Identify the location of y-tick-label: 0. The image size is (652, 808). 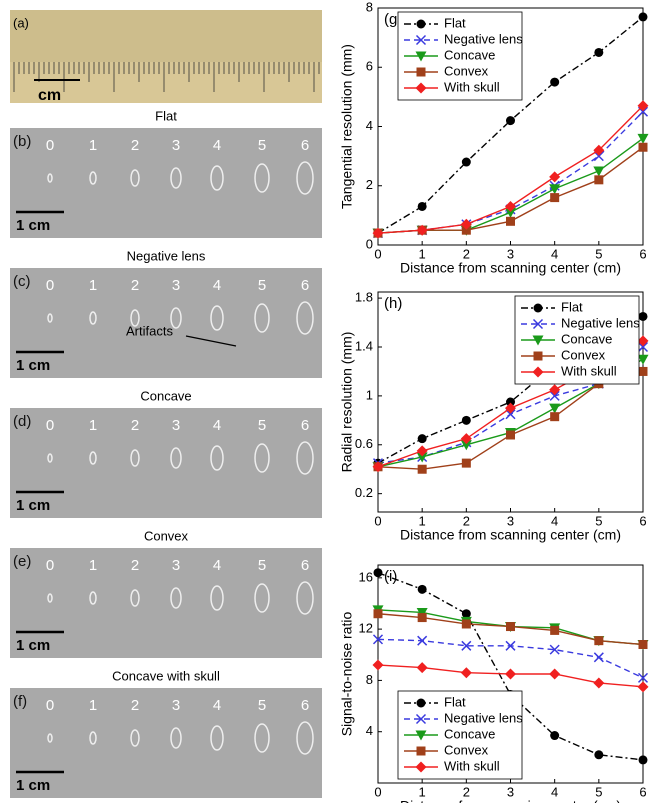
(369, 243).